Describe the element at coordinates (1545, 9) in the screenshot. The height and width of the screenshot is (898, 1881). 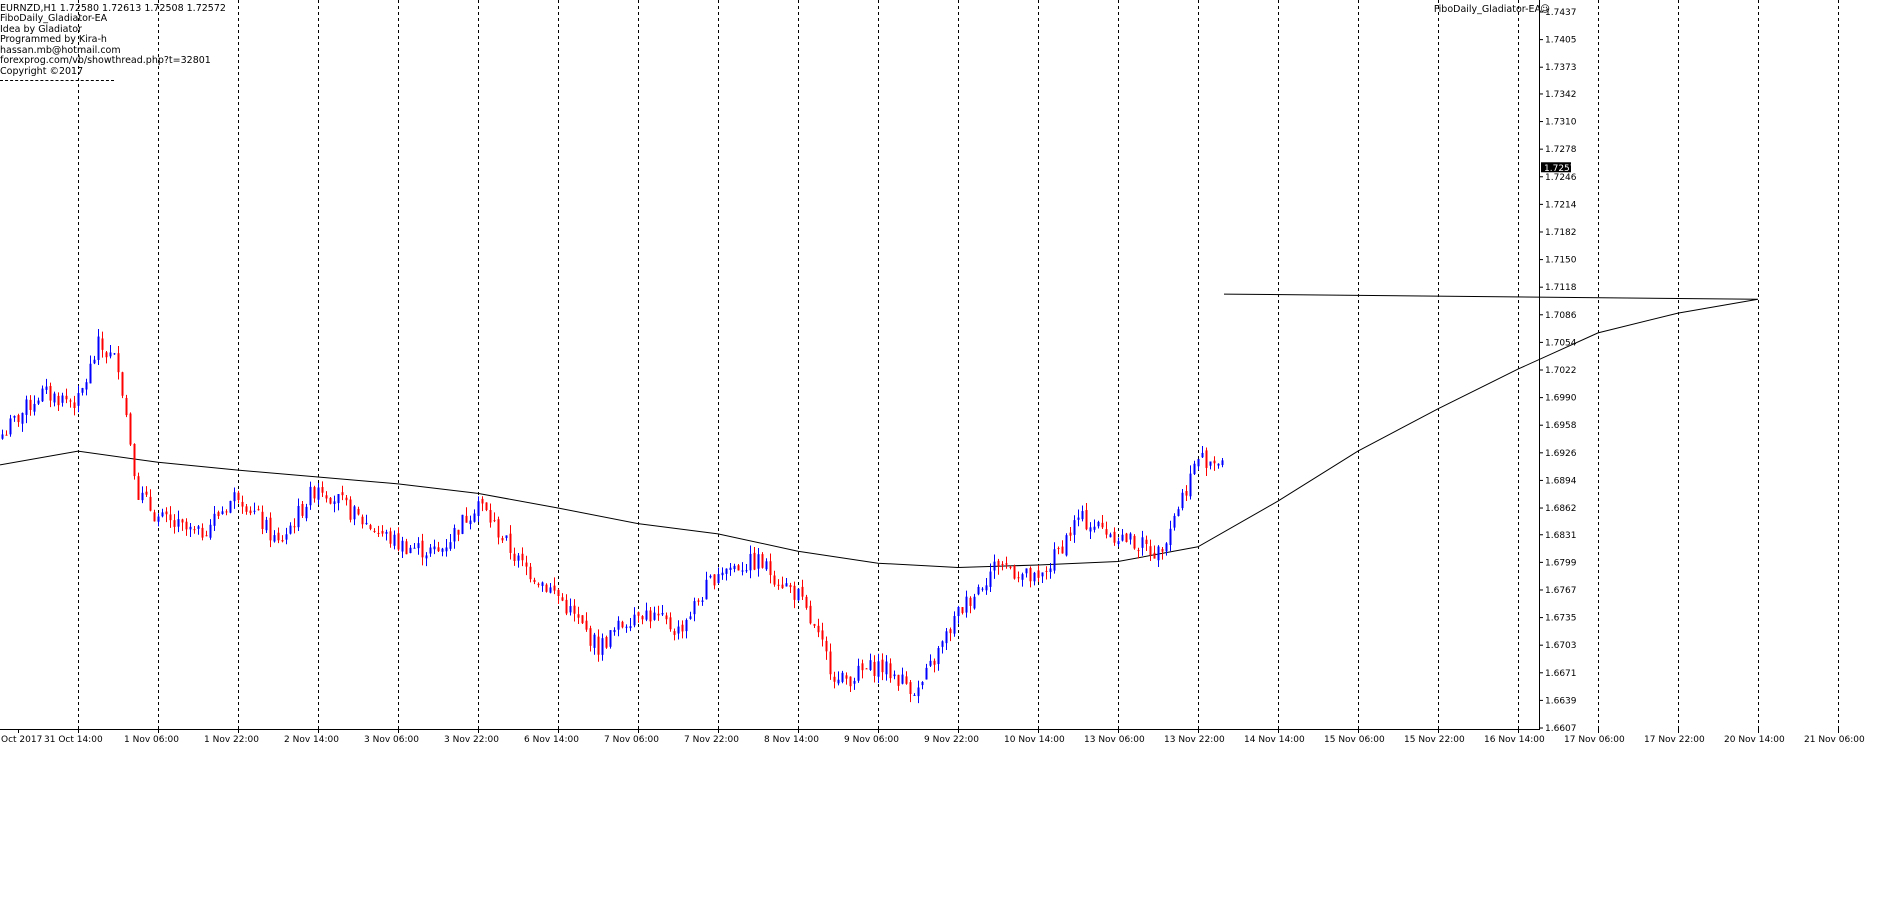
I see `smiley-icon: ☺` at that location.